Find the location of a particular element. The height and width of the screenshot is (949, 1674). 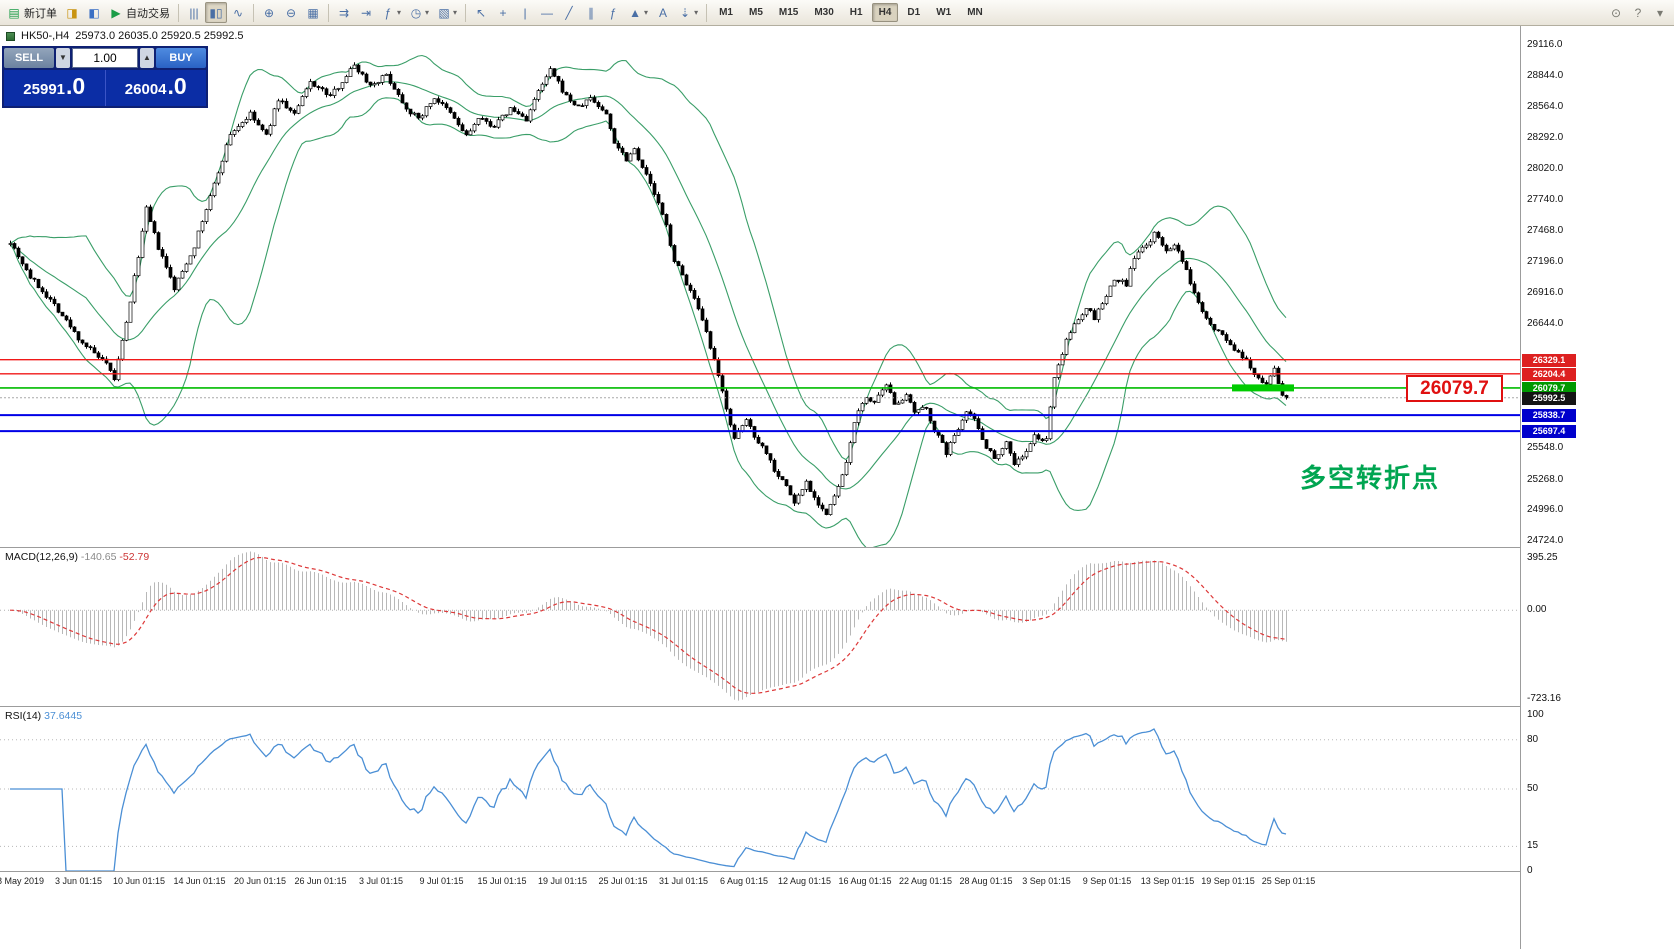

new-order-button-label: 新订单 is located at coordinates (40, 13).